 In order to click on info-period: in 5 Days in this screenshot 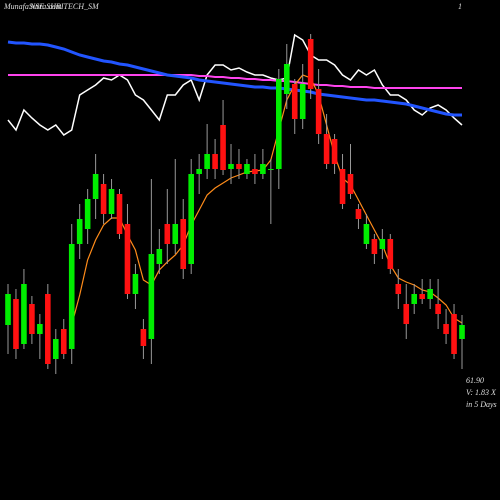, I will do `click(481, 404)`.